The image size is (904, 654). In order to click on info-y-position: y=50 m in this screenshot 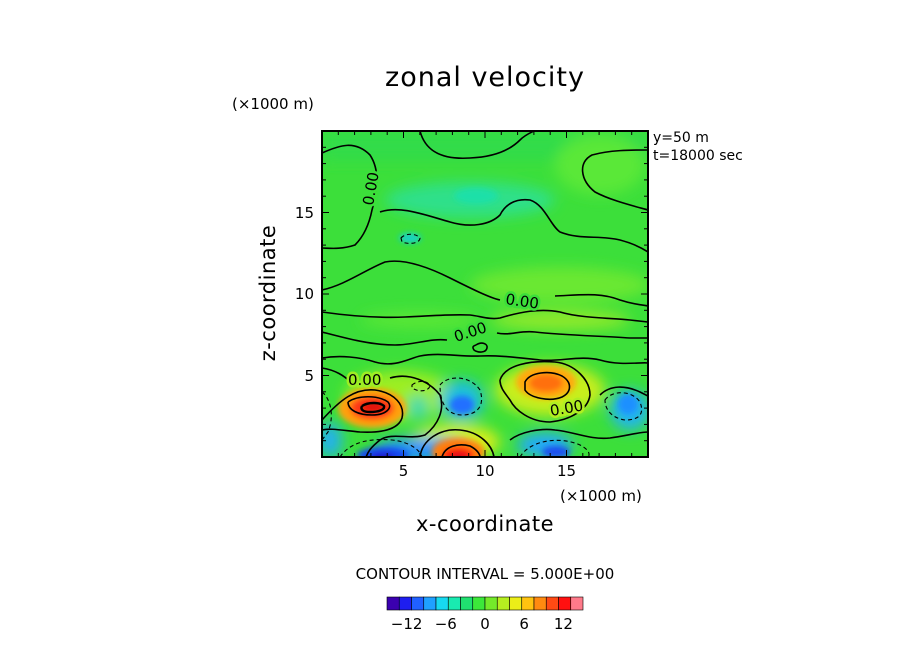, I will do `click(681, 138)`.